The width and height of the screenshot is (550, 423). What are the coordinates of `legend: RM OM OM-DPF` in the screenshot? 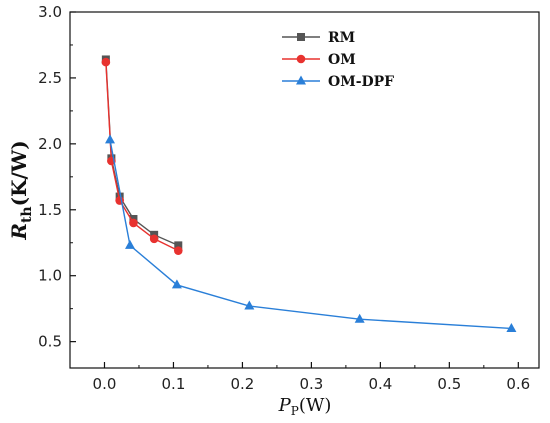 It's located at (338, 60).